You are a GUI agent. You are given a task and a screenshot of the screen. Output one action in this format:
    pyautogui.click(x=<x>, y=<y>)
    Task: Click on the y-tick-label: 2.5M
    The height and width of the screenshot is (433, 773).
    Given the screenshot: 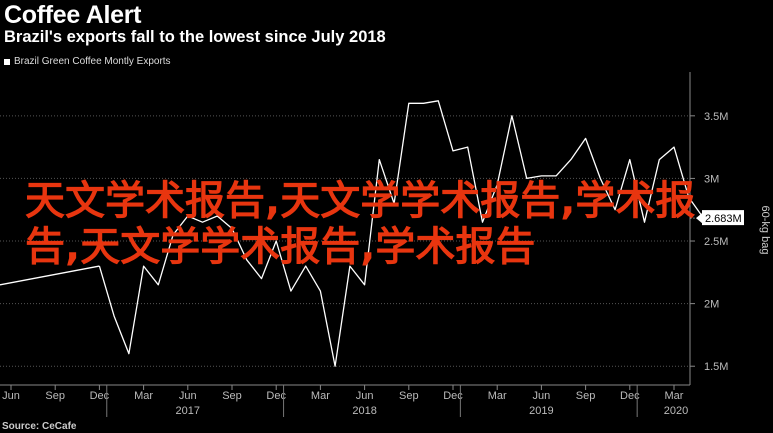 What is the action you would take?
    pyautogui.click(x=716, y=242)
    